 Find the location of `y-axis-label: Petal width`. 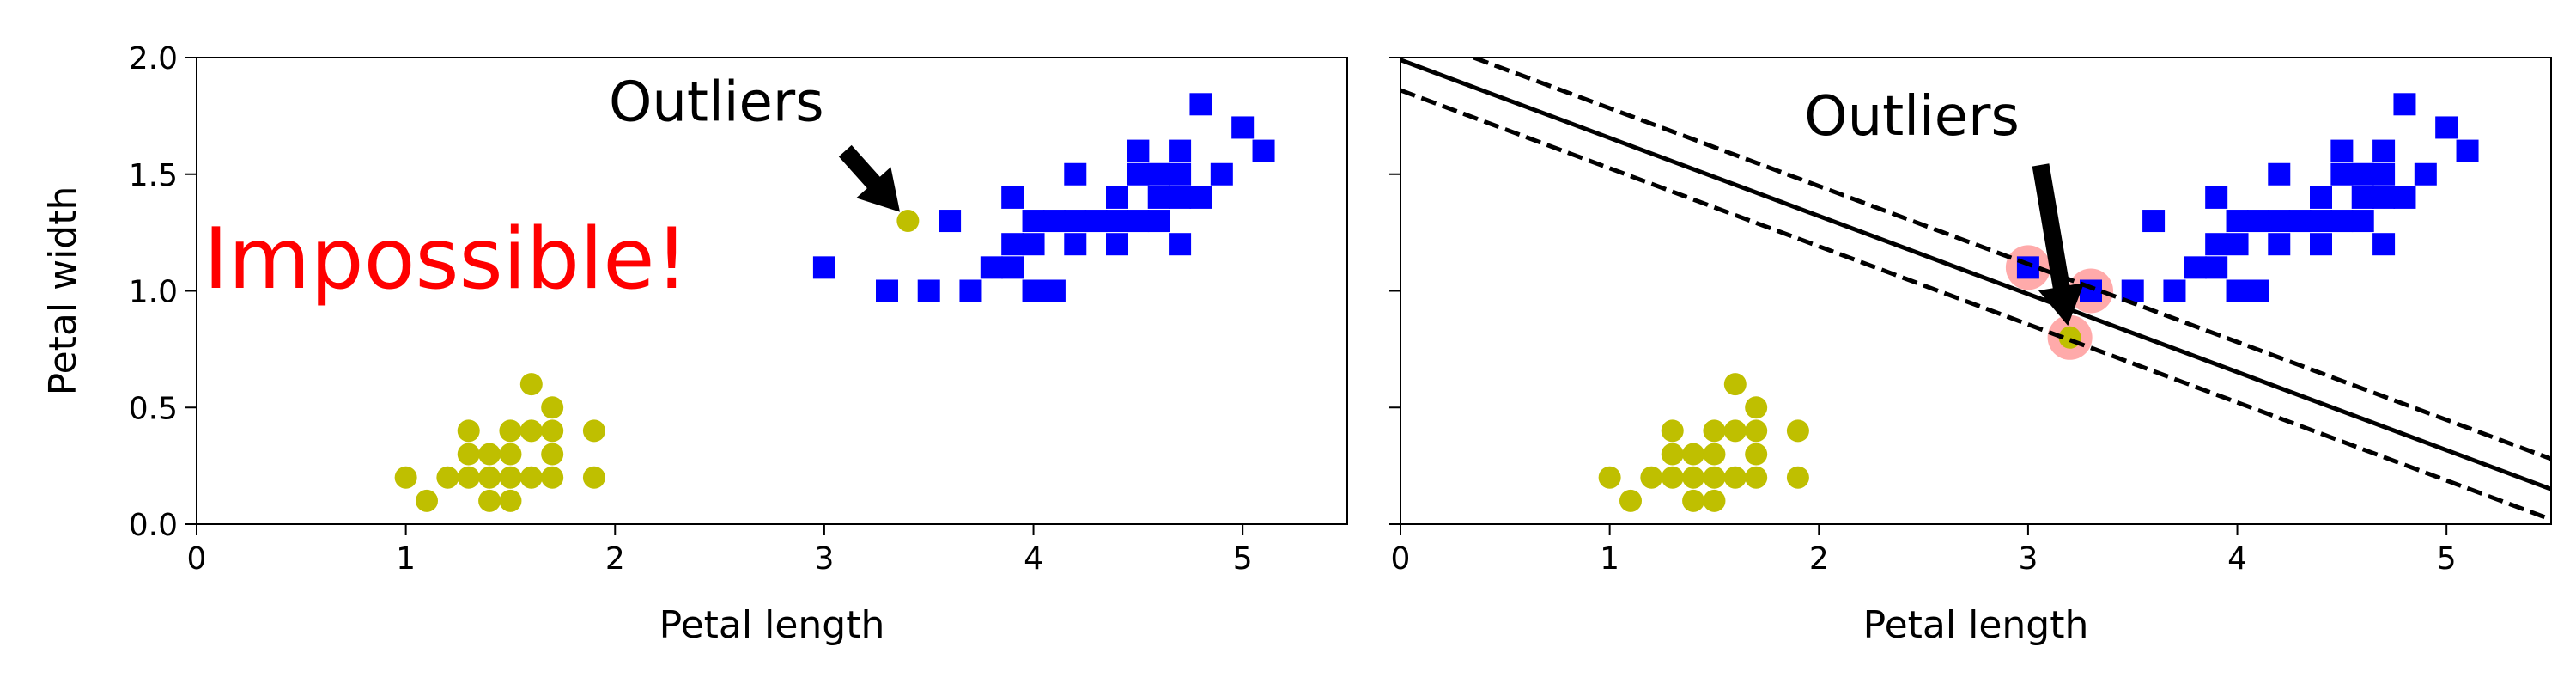

y-axis-label: Petal width is located at coordinates (63, 291).